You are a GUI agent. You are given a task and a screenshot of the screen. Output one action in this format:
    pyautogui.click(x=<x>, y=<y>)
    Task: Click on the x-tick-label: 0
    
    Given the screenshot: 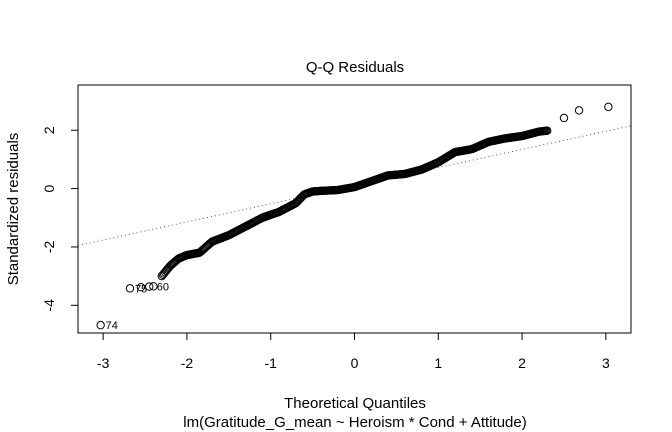 What is the action you would take?
    pyautogui.click(x=355, y=363)
    